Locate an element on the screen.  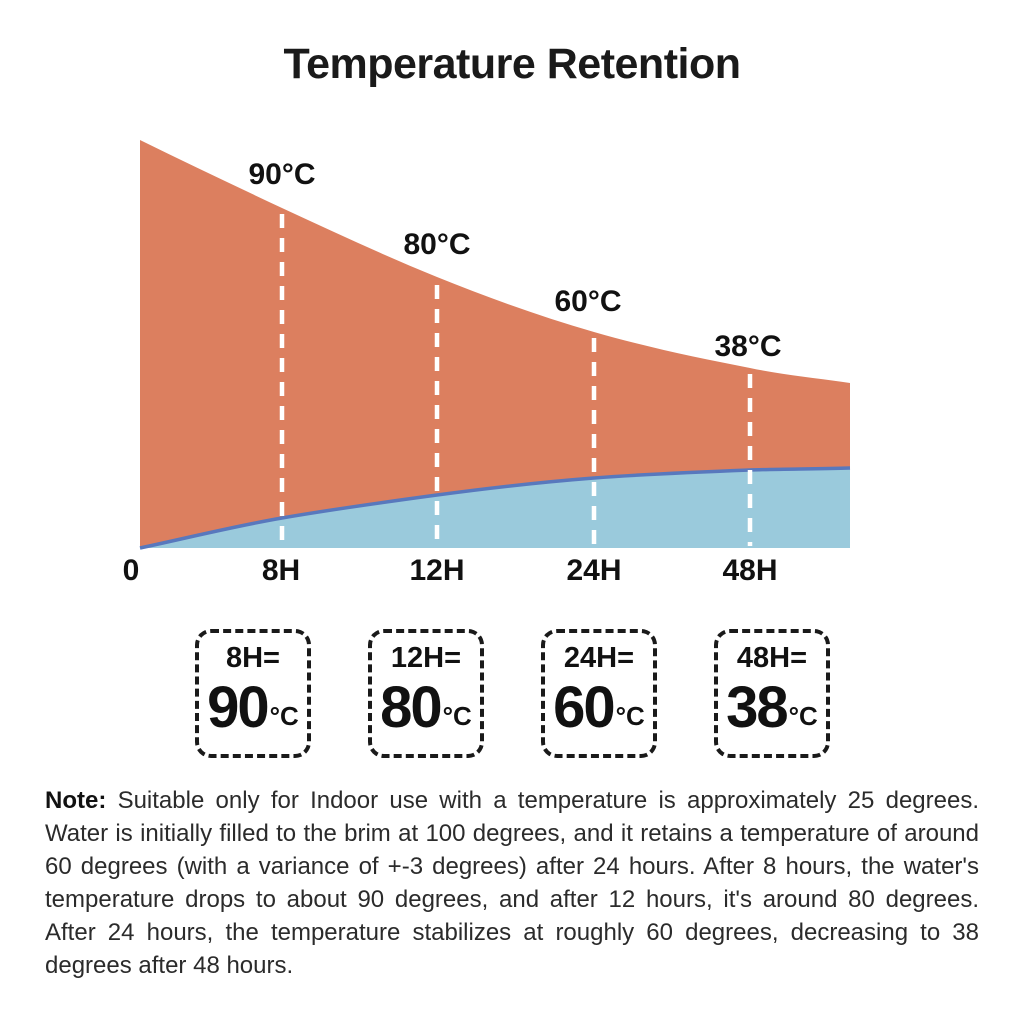
cooled-water-area is located at coordinates (495, 508).